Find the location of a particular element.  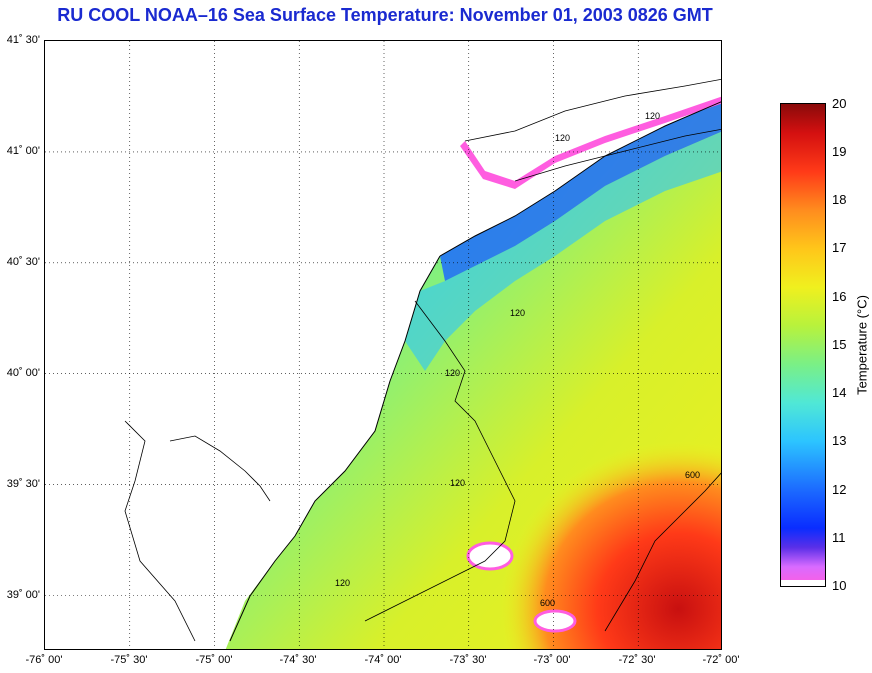

colorbar-land-swatch is located at coordinates (803, 583).